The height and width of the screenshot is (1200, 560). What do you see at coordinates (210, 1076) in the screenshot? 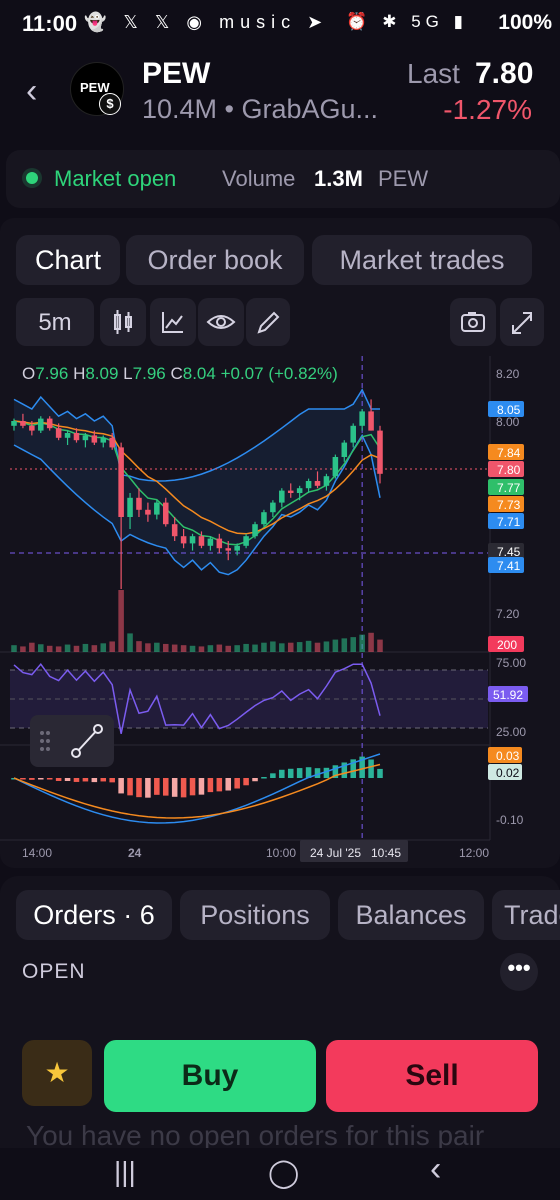
I see `buy-button: Buy` at bounding box center [210, 1076].